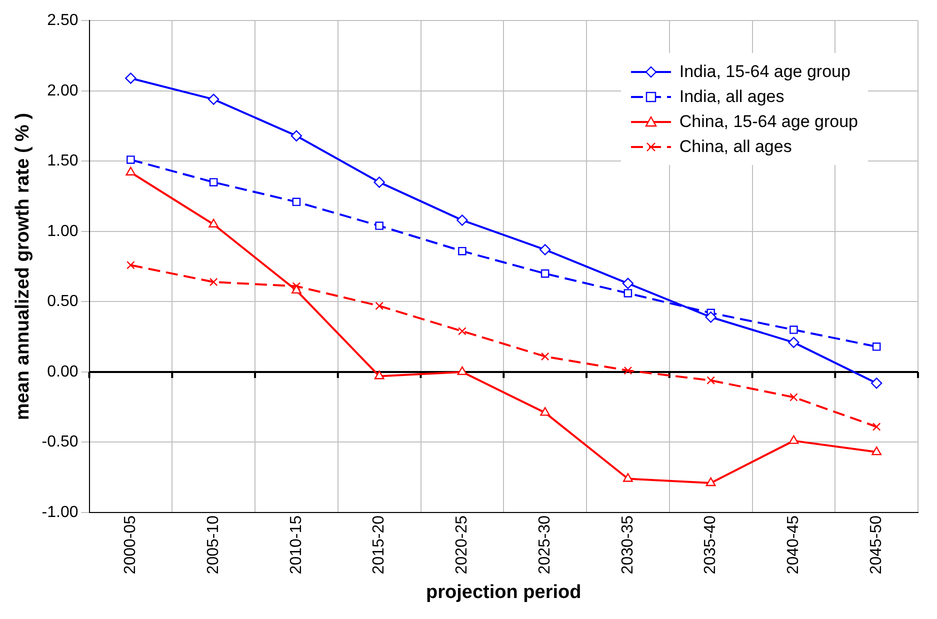  What do you see at coordinates (213, 544) in the screenshot?
I see `x-tick-label: 2005-10` at bounding box center [213, 544].